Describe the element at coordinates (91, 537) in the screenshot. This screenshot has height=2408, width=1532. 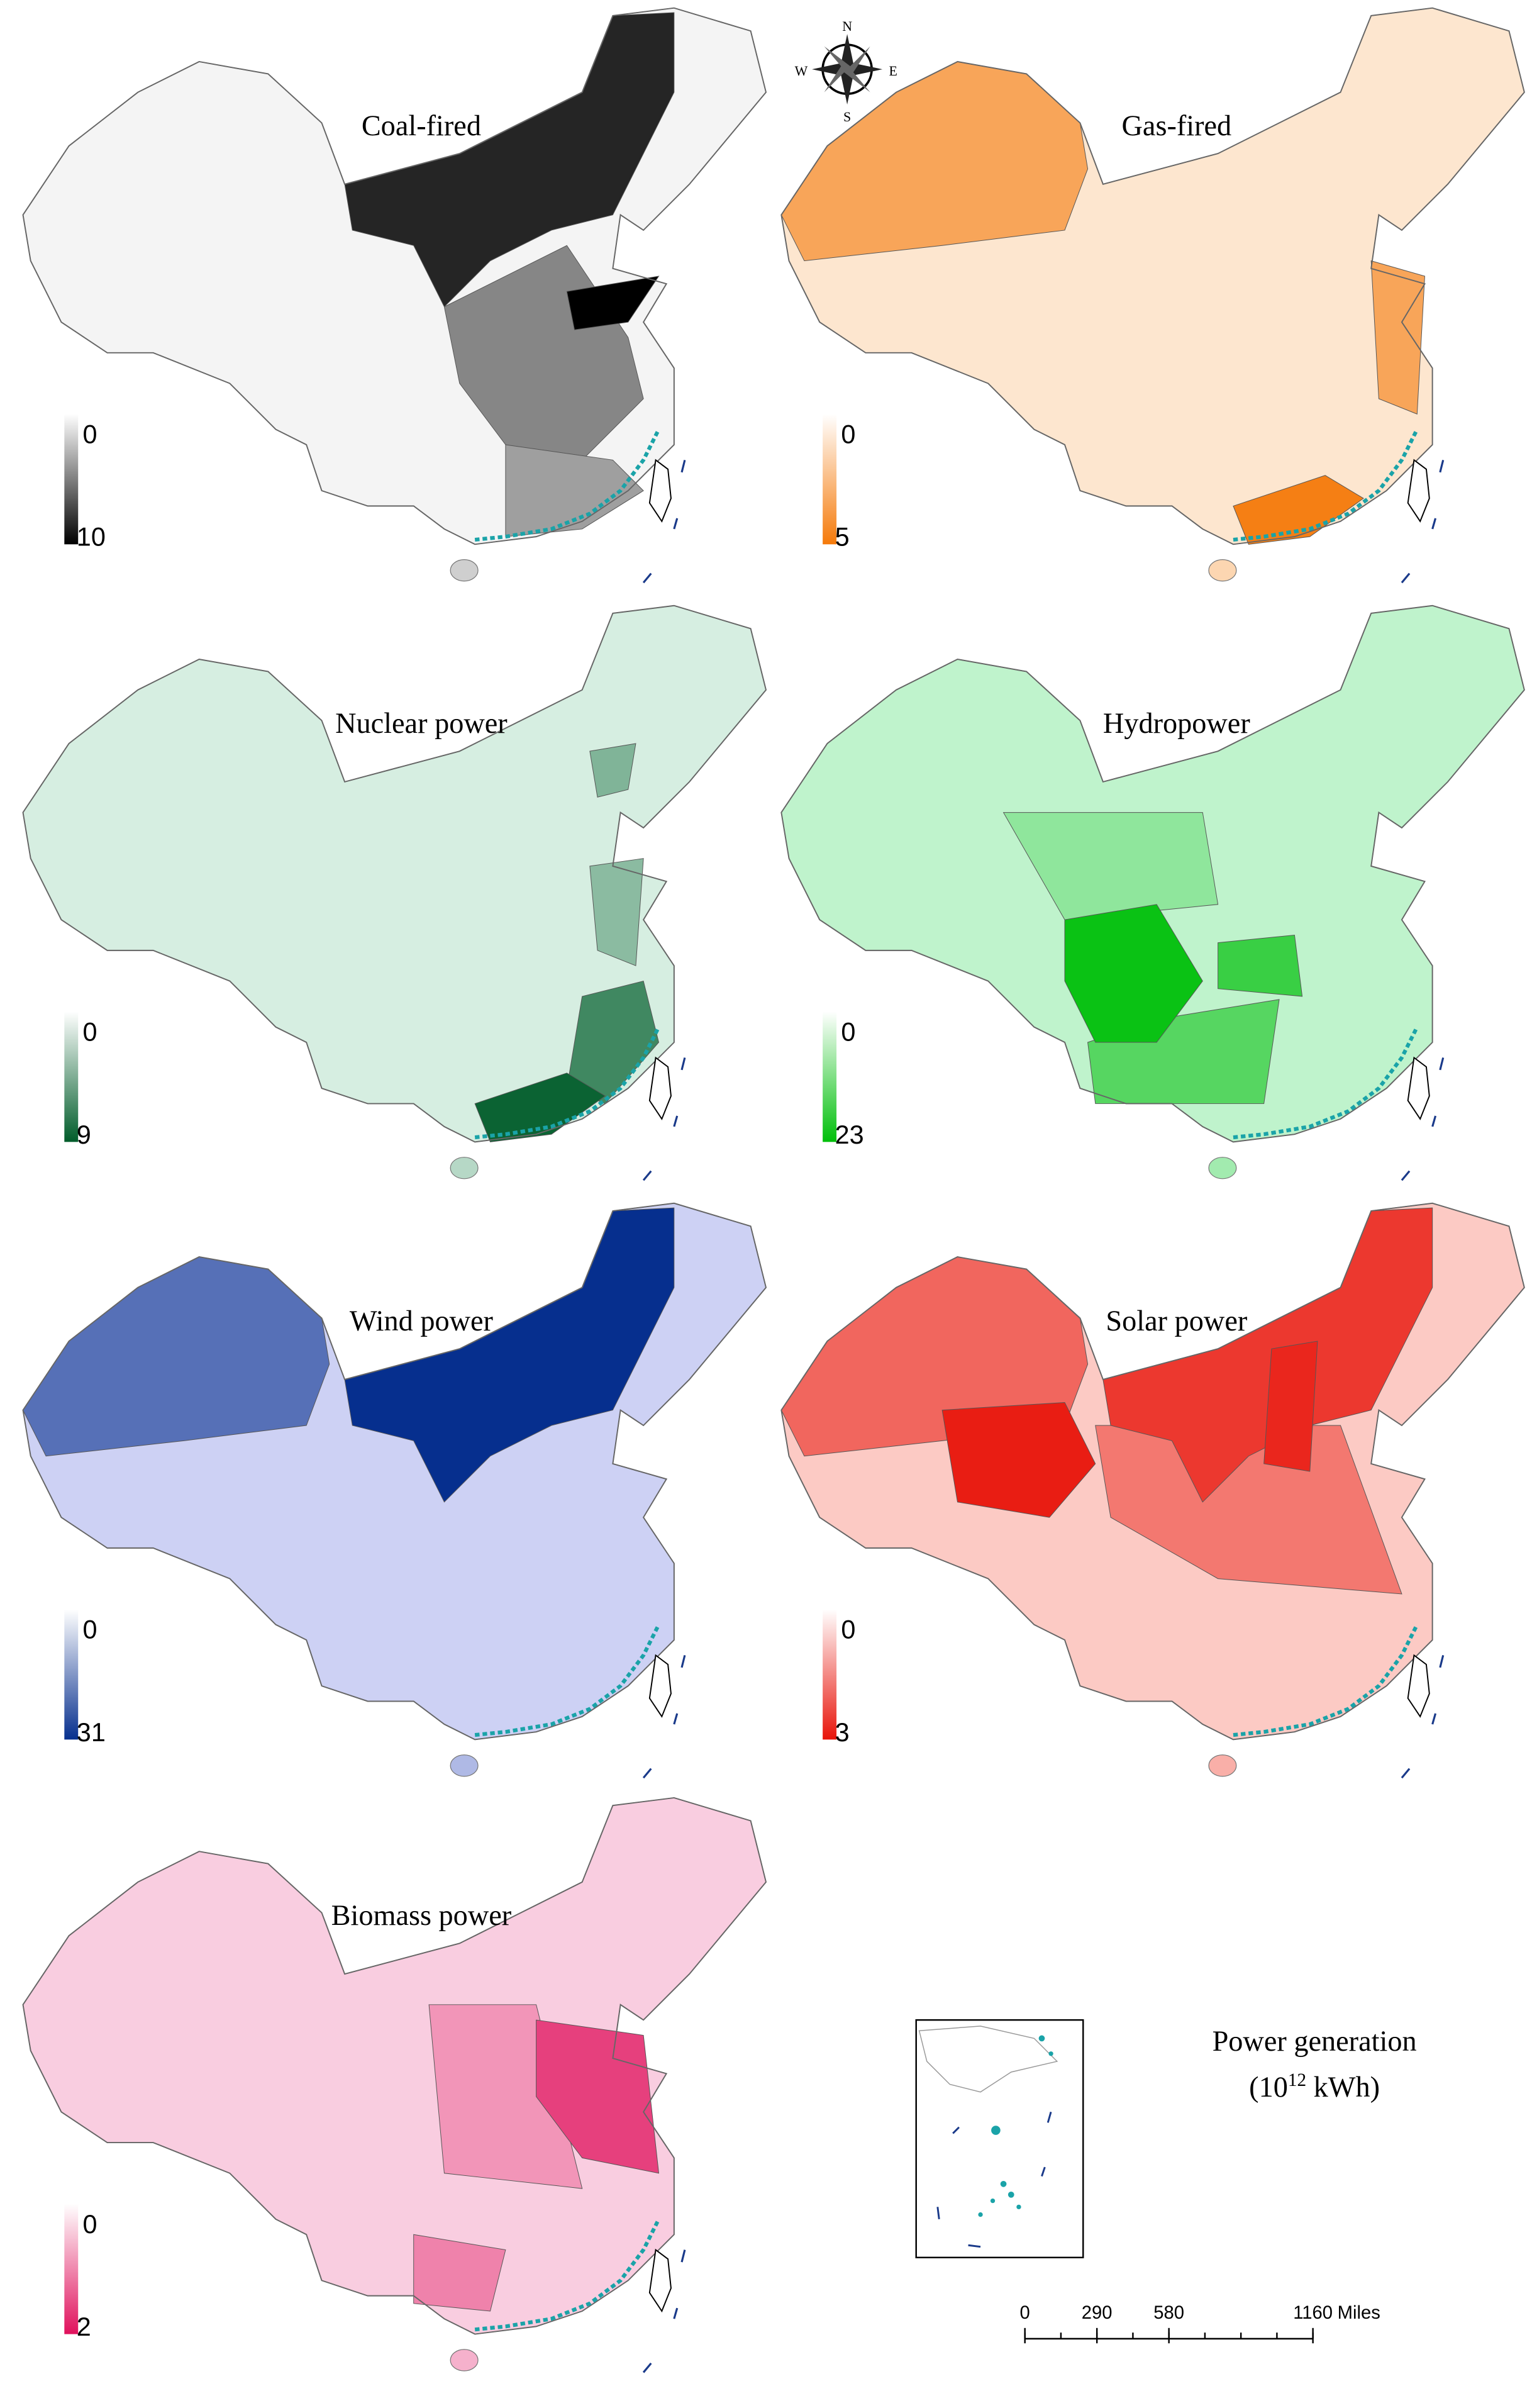
I see `legend-max: 10` at that location.